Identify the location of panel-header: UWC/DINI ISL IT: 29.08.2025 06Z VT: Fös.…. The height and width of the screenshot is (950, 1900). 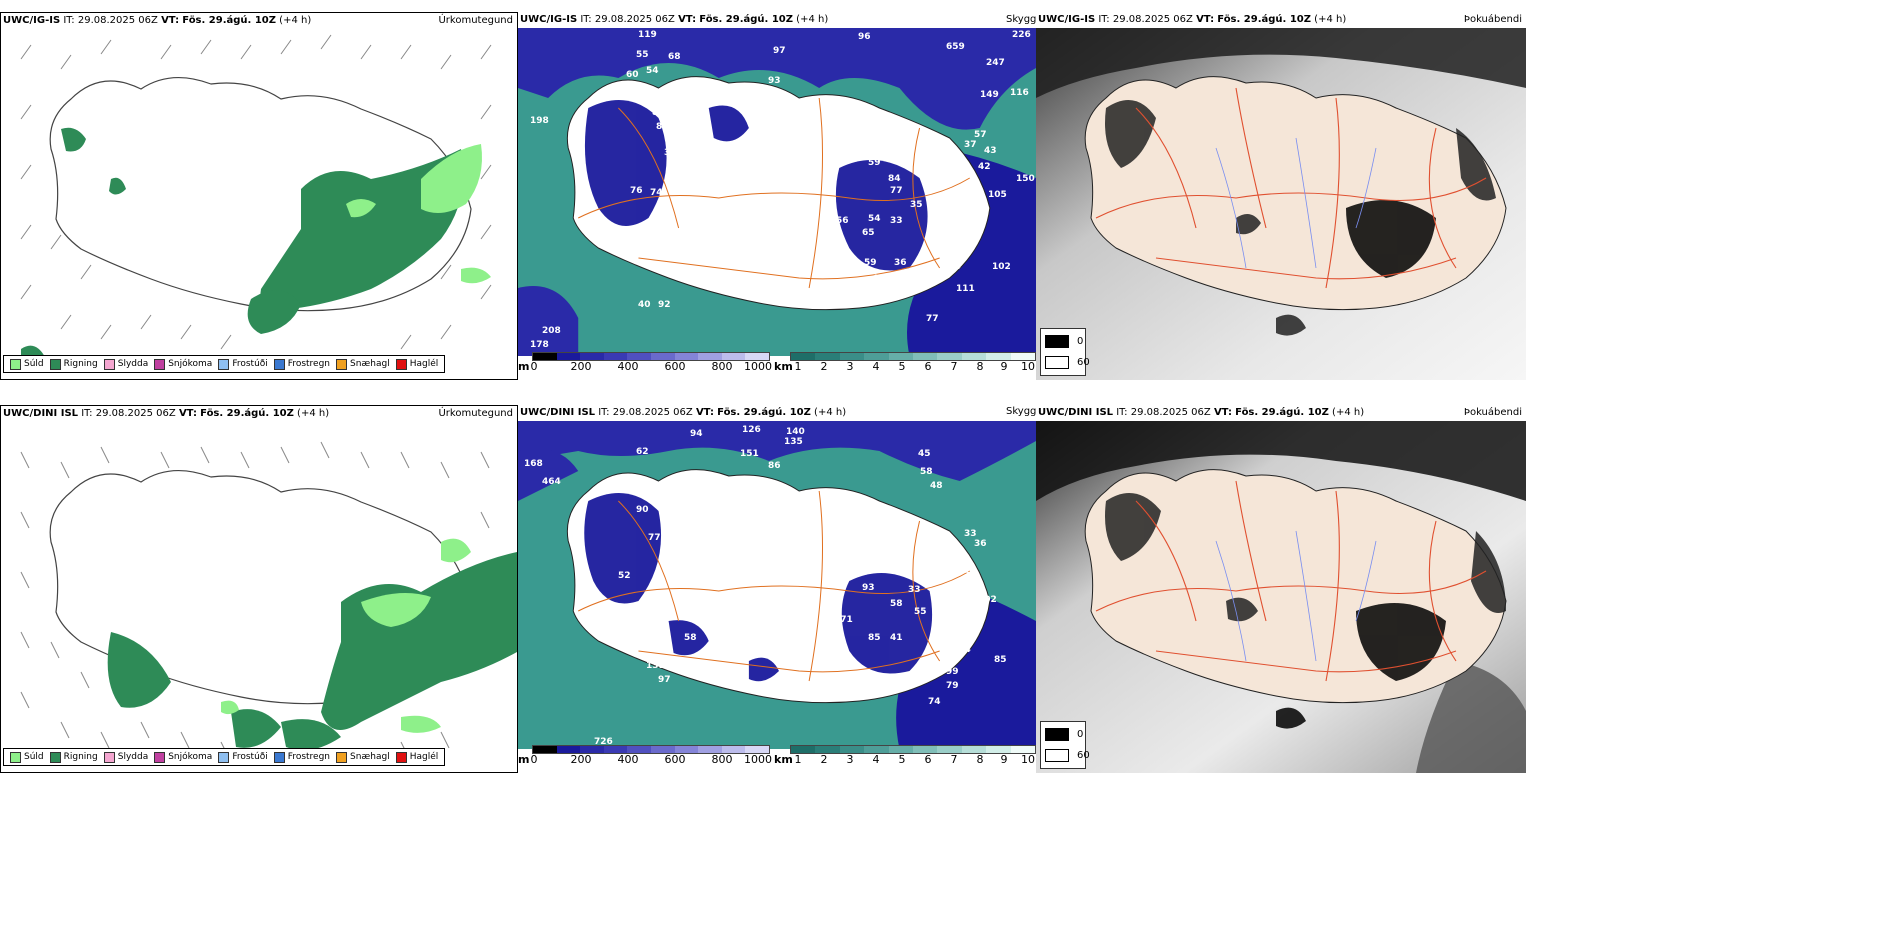
(166, 413).